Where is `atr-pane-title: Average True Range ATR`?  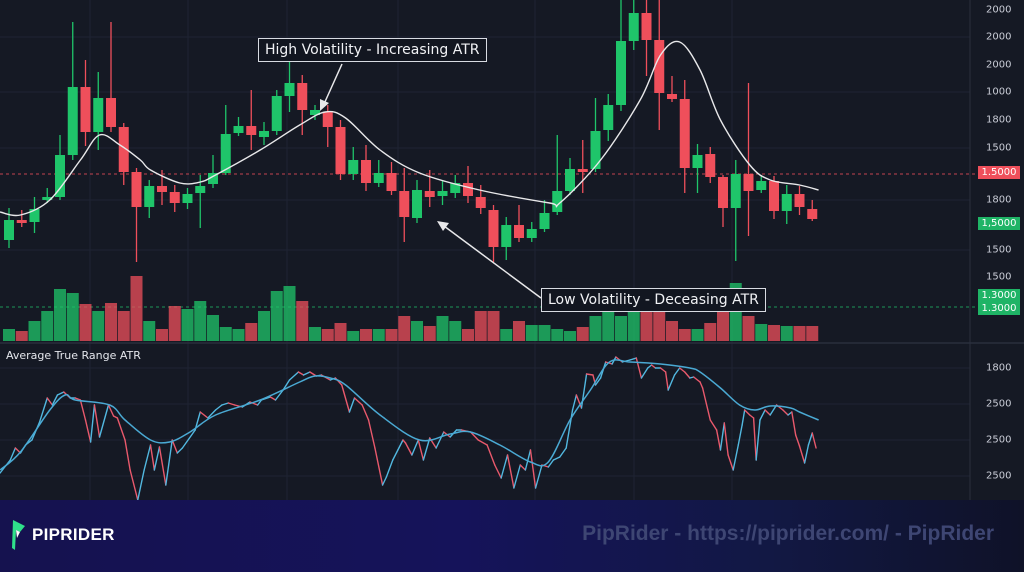
atr-pane-title: Average True Range ATR is located at coordinates (73, 355).